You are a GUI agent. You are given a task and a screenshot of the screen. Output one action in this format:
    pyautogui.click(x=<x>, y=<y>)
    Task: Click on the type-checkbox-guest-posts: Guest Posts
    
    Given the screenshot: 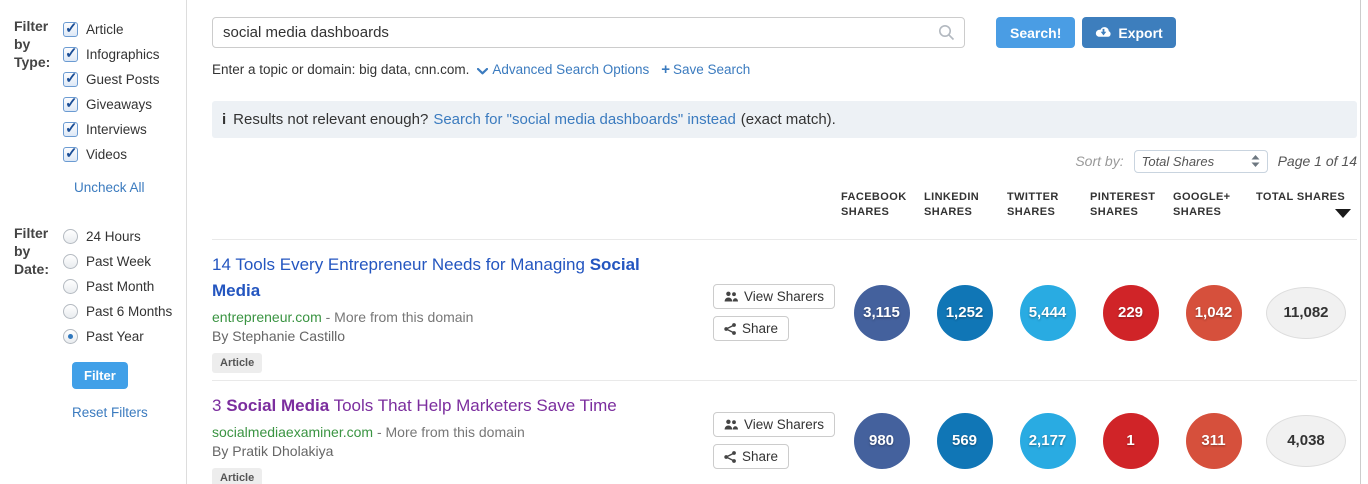 What is the action you would take?
    pyautogui.click(x=124, y=79)
    